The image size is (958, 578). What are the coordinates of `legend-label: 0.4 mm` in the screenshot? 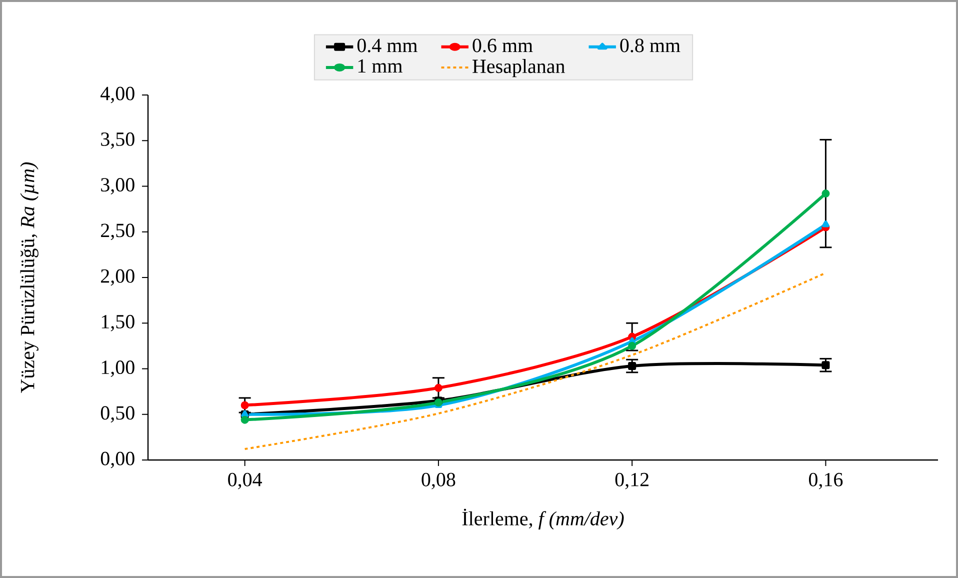 It's located at (387, 45).